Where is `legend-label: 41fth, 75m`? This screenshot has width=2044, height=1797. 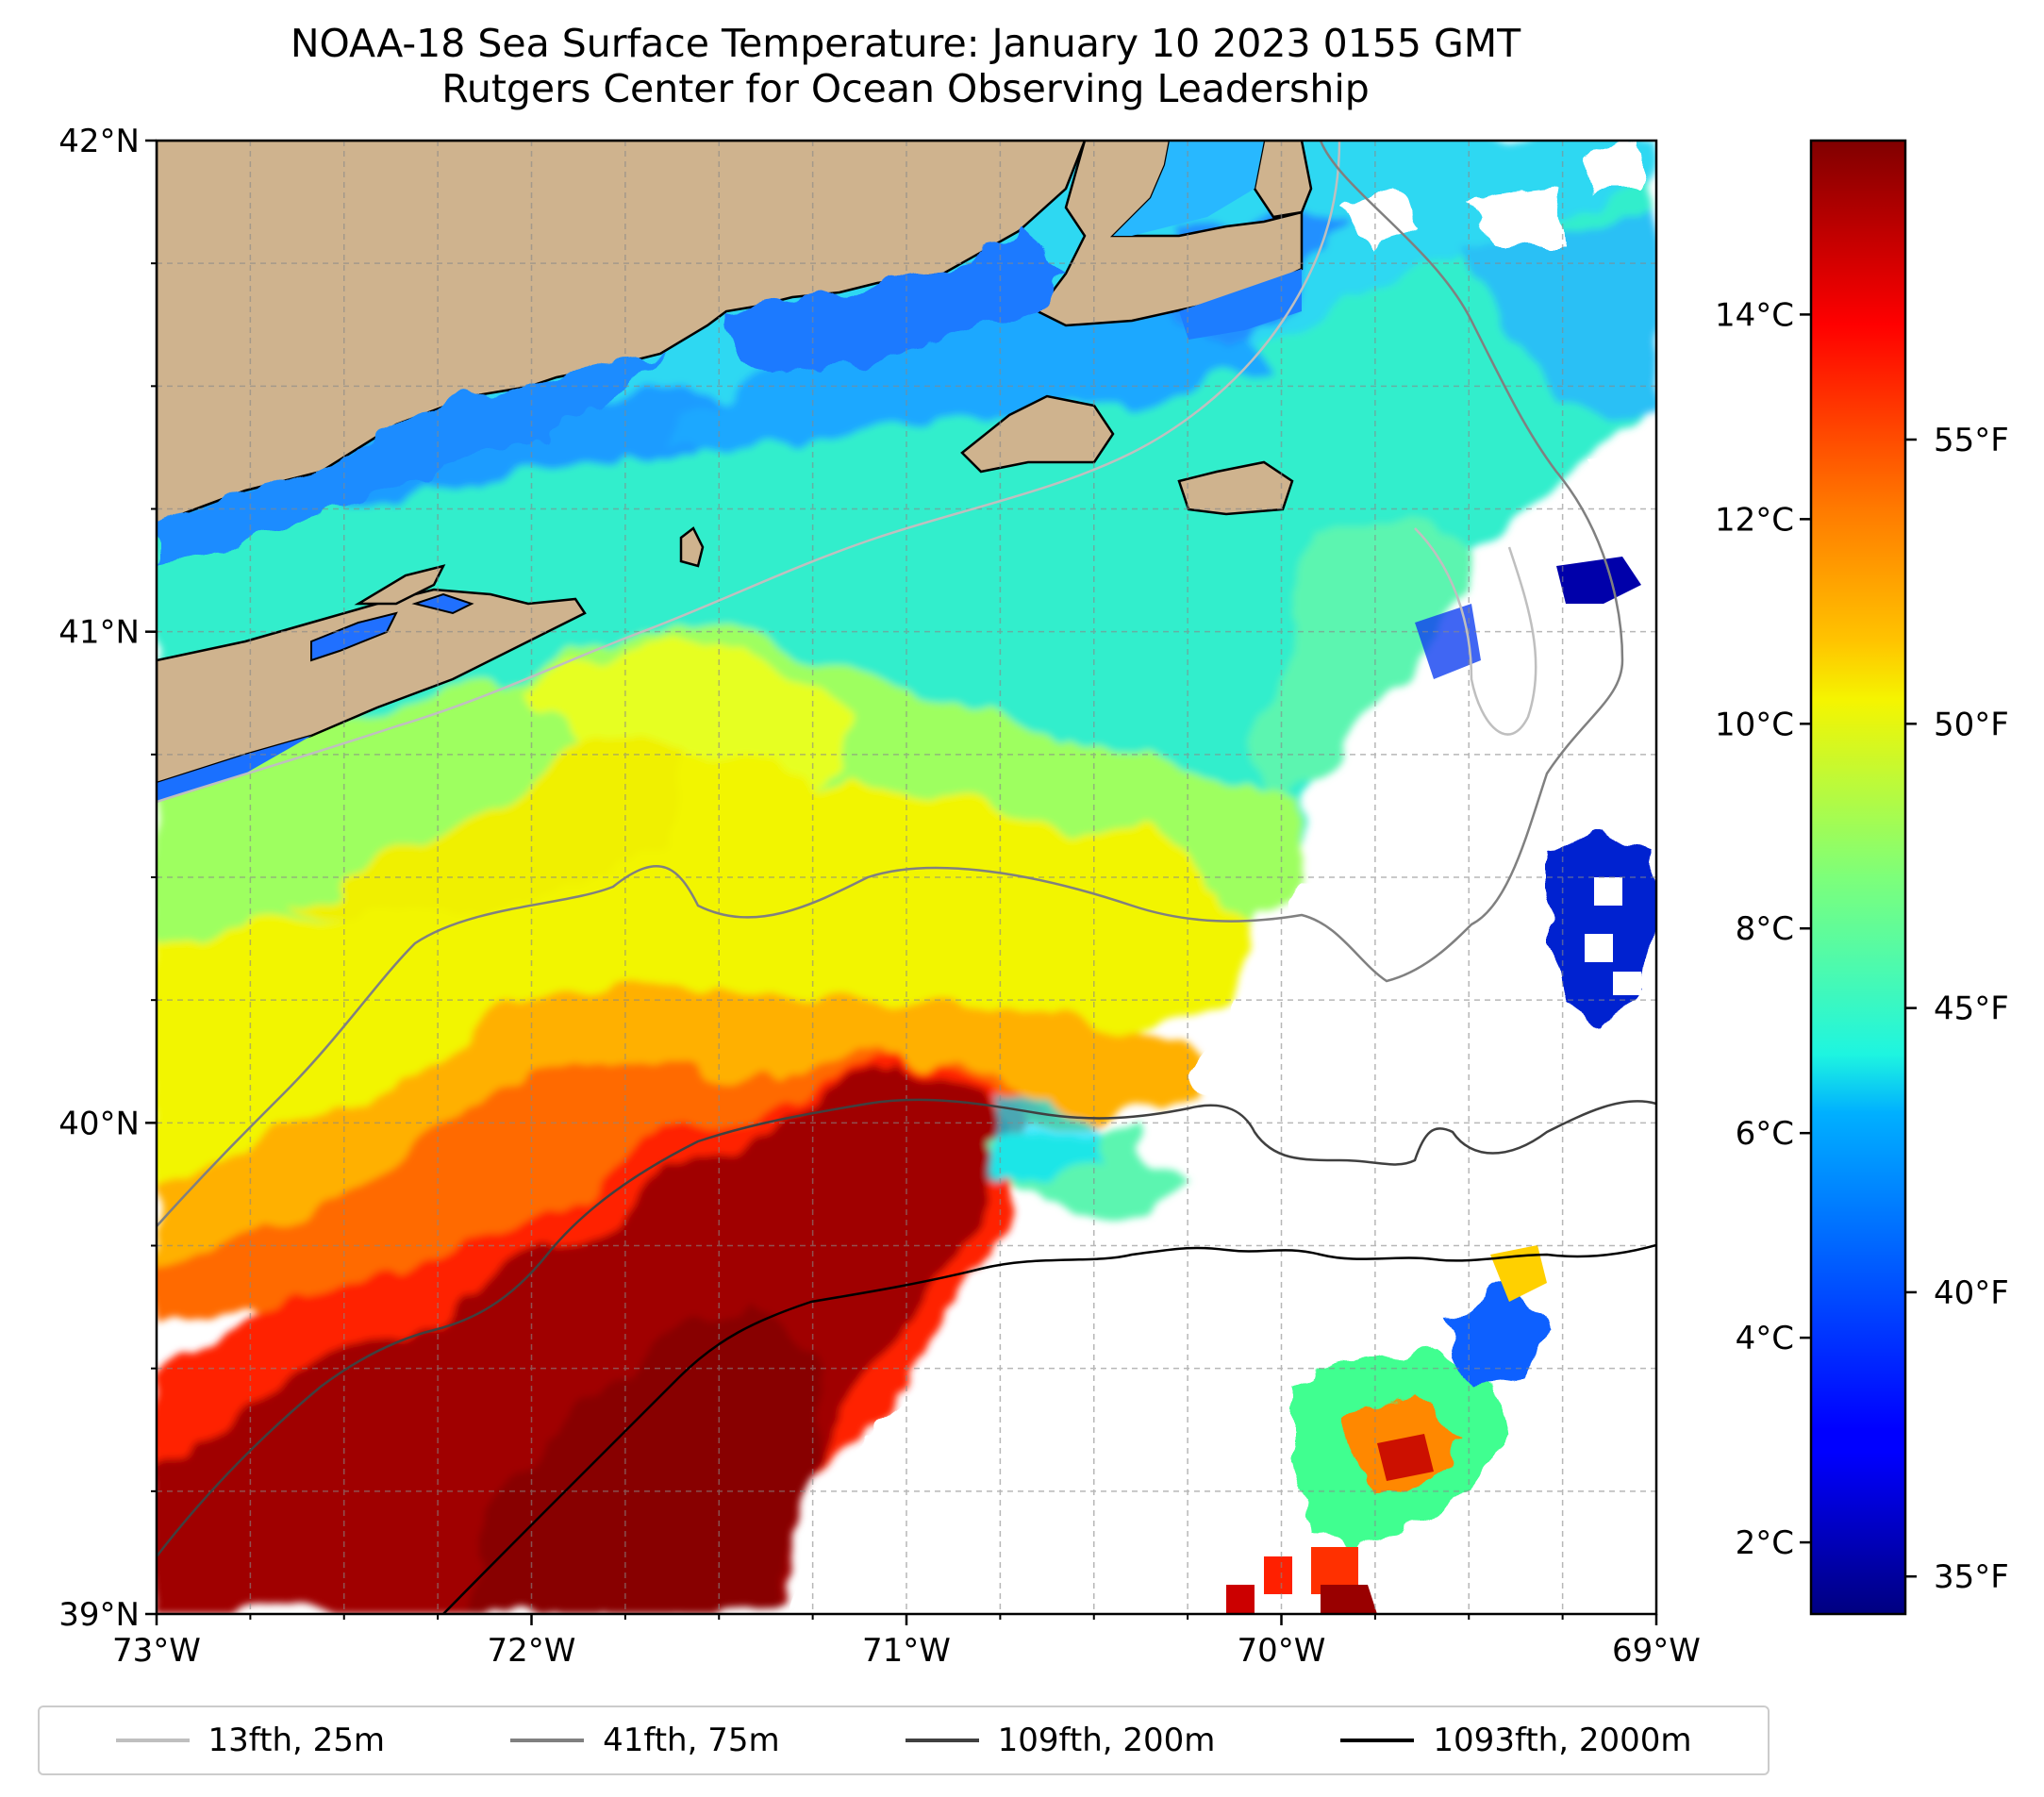 legend-label: 41fth, 75m is located at coordinates (692, 1740).